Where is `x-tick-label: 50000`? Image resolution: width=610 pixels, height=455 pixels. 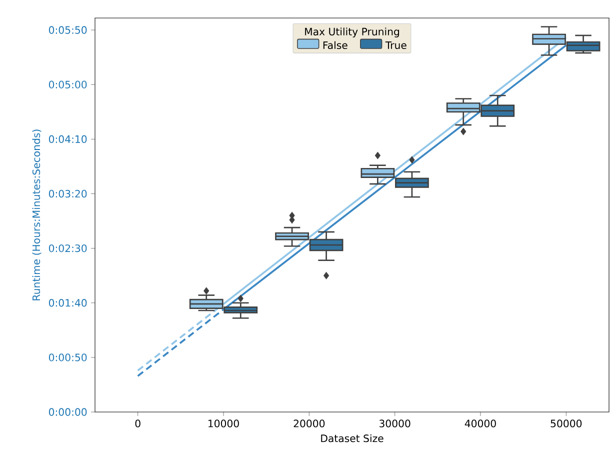 x-tick-label: 50000 is located at coordinates (566, 424).